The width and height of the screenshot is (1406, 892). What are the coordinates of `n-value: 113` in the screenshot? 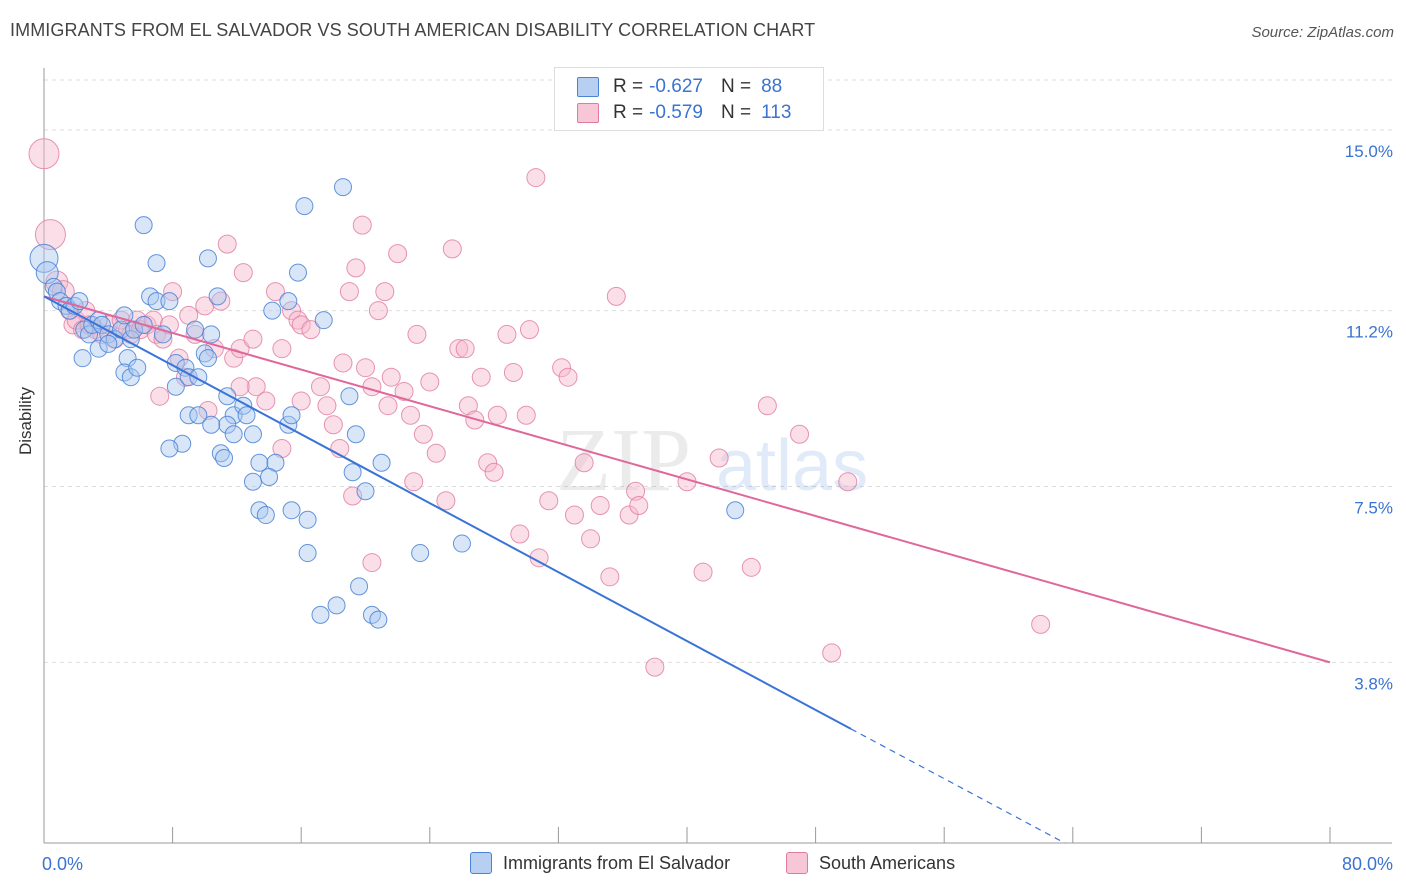 It's located at (776, 112).